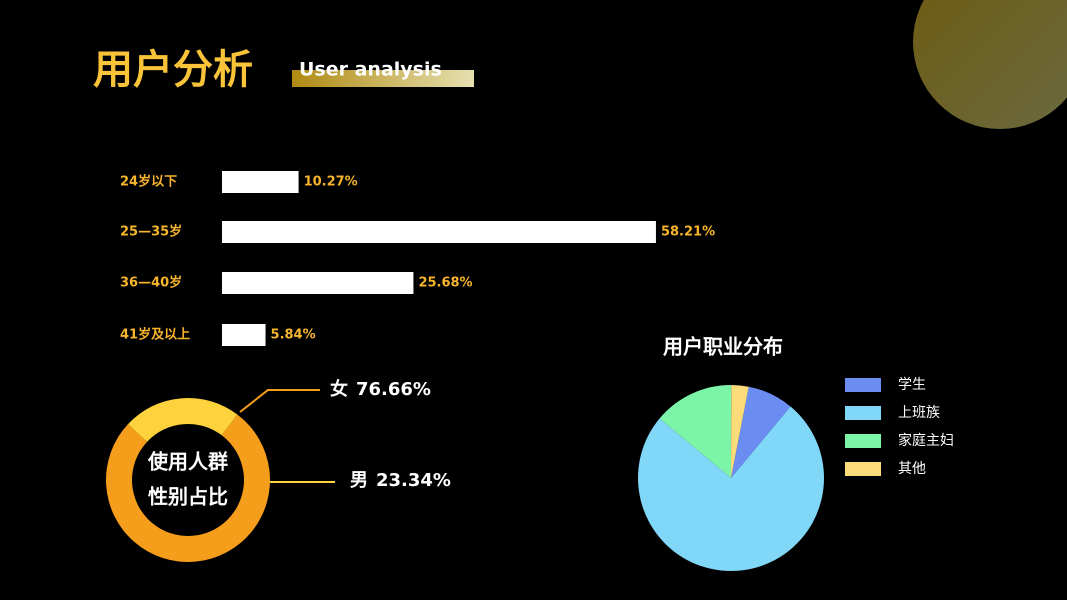 The image size is (1067, 600). I want to click on category-label: 男, so click(359, 480).